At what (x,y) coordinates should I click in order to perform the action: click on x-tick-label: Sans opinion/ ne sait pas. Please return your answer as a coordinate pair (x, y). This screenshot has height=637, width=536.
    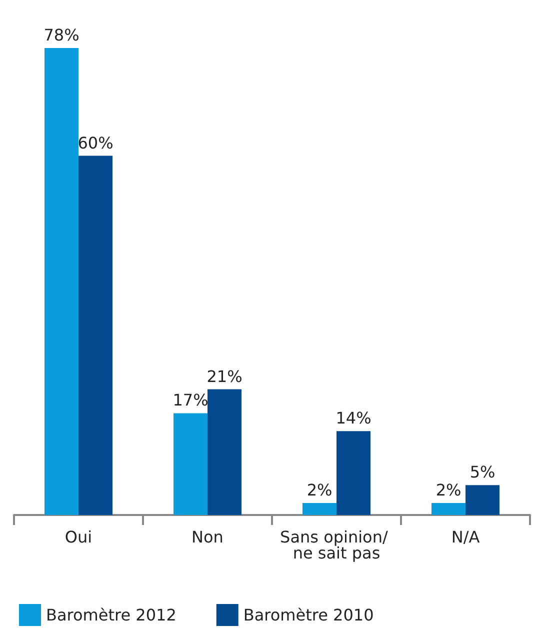
    Looking at the image, I should click on (336, 545).